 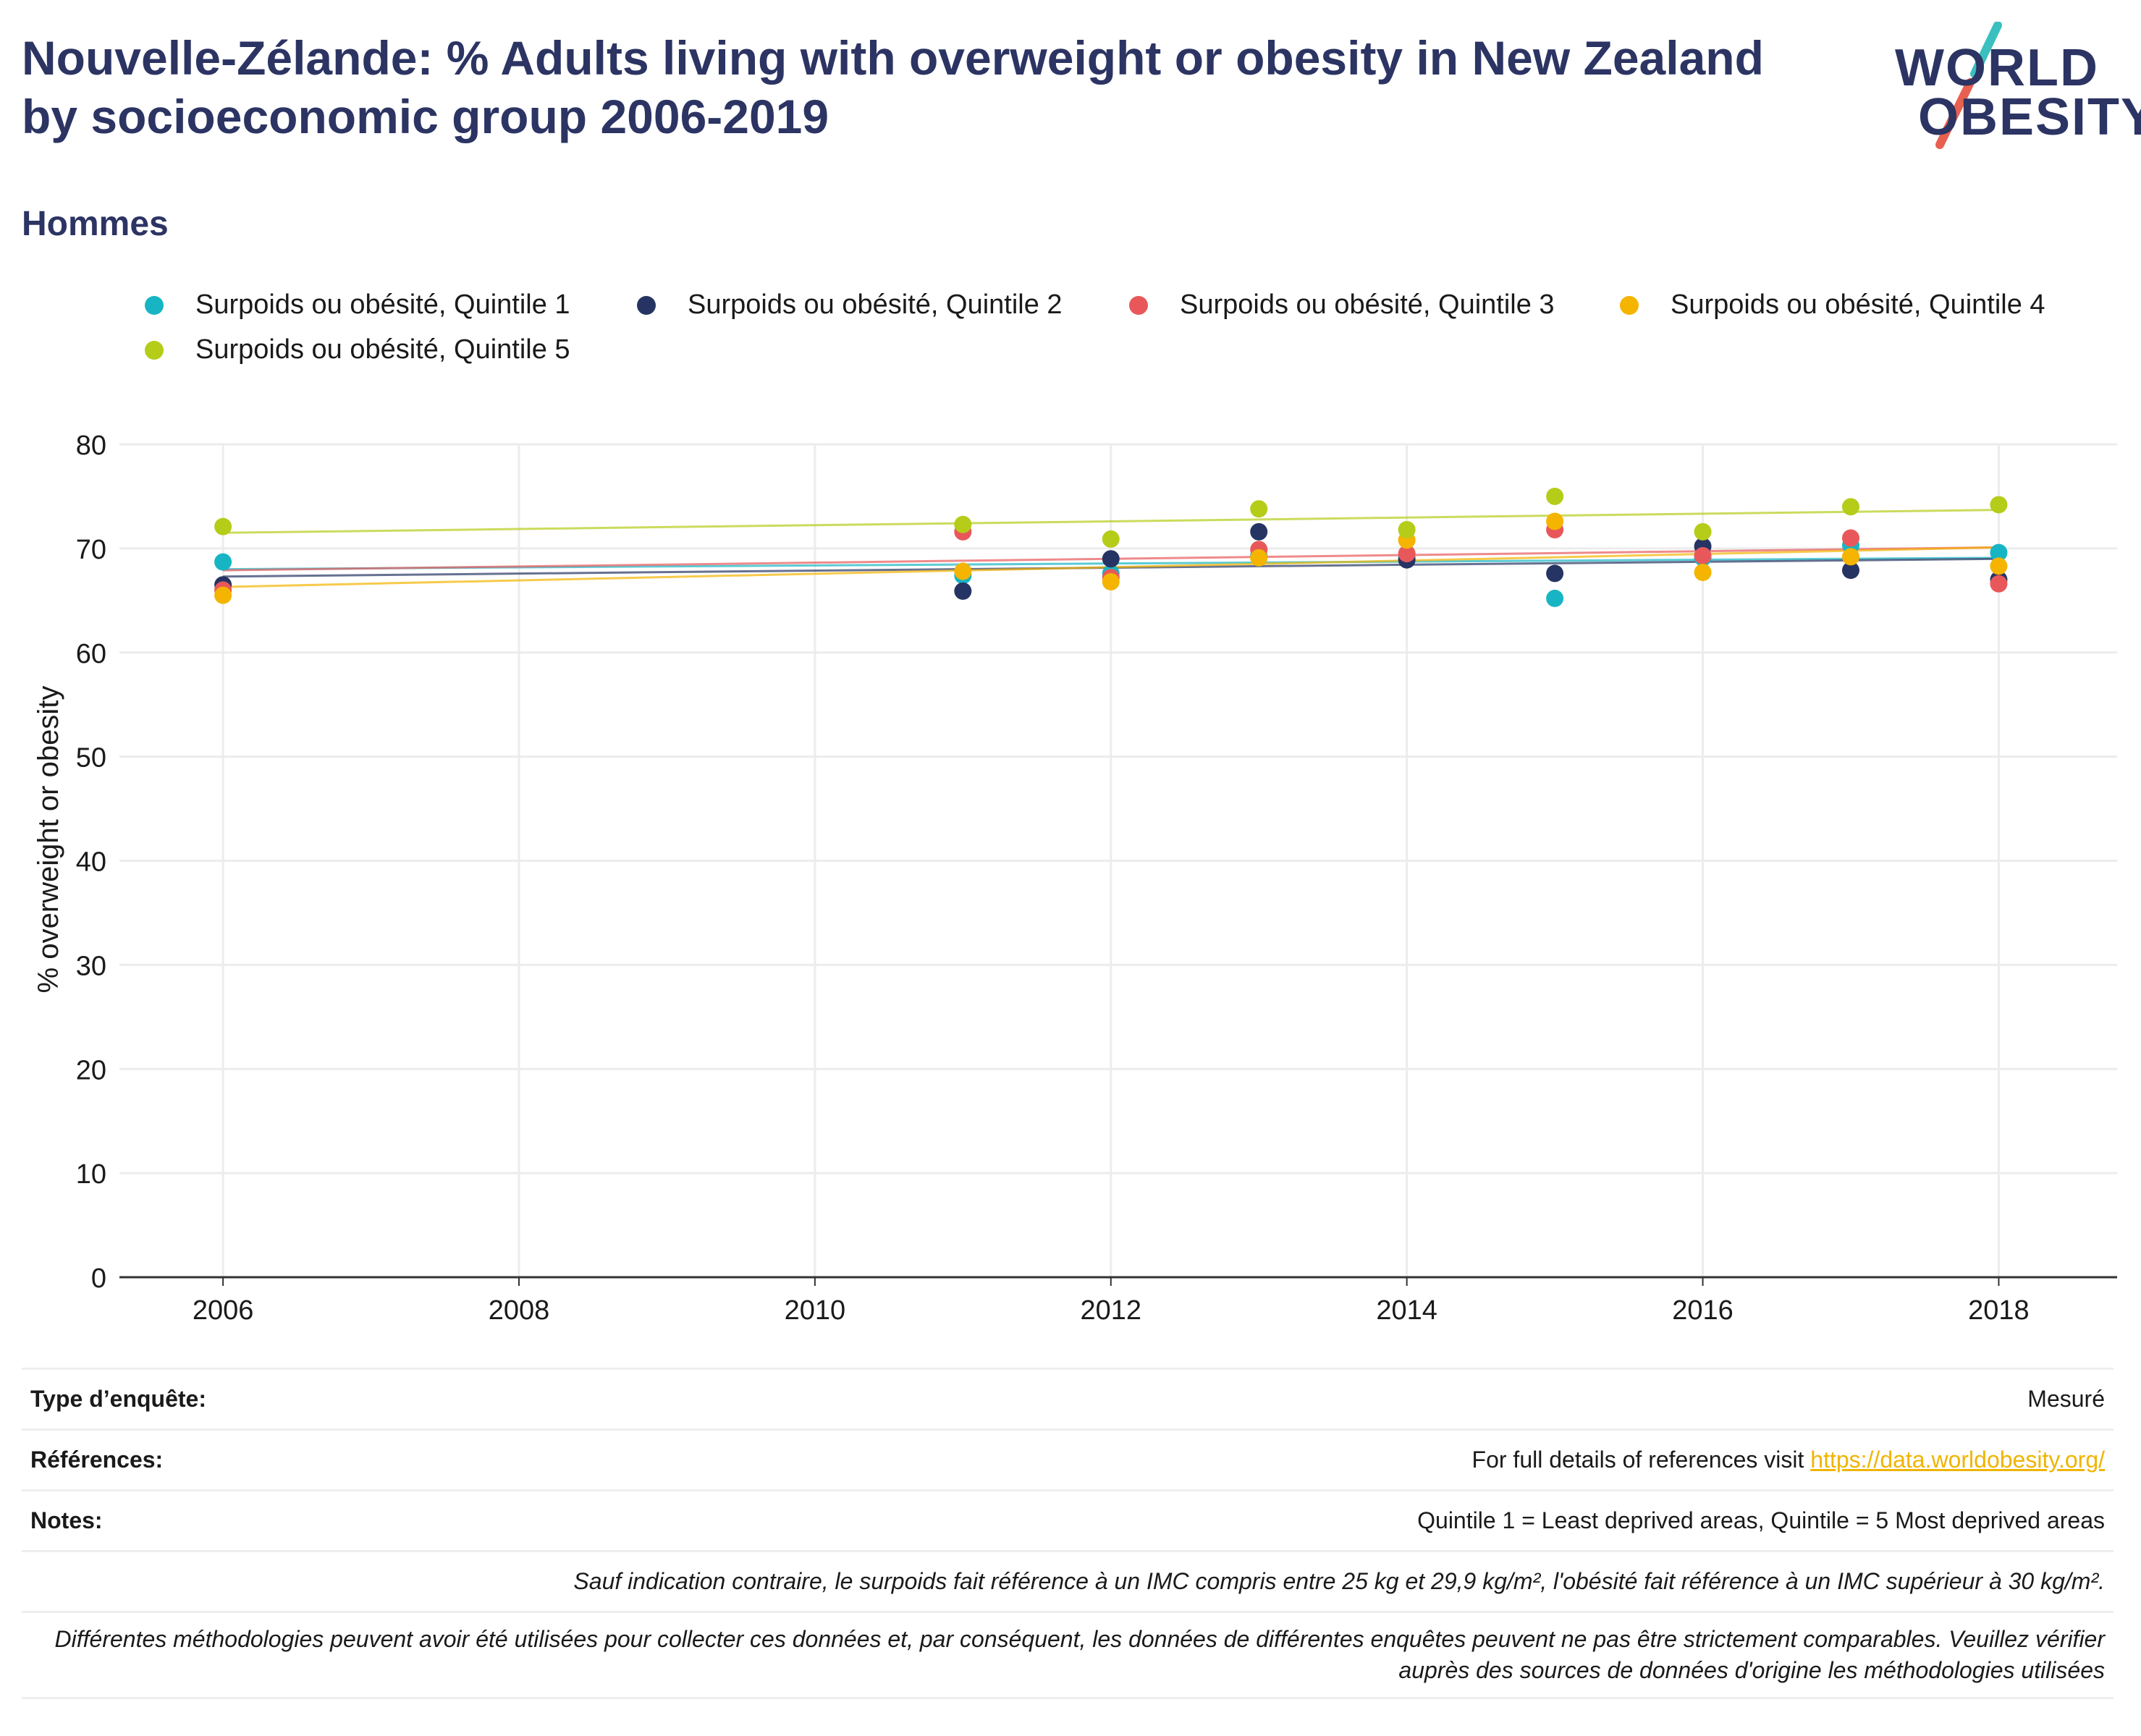 What do you see at coordinates (875, 304) in the screenshot?
I see `legend-label: Surpoids ou obésité, Quintile 2` at bounding box center [875, 304].